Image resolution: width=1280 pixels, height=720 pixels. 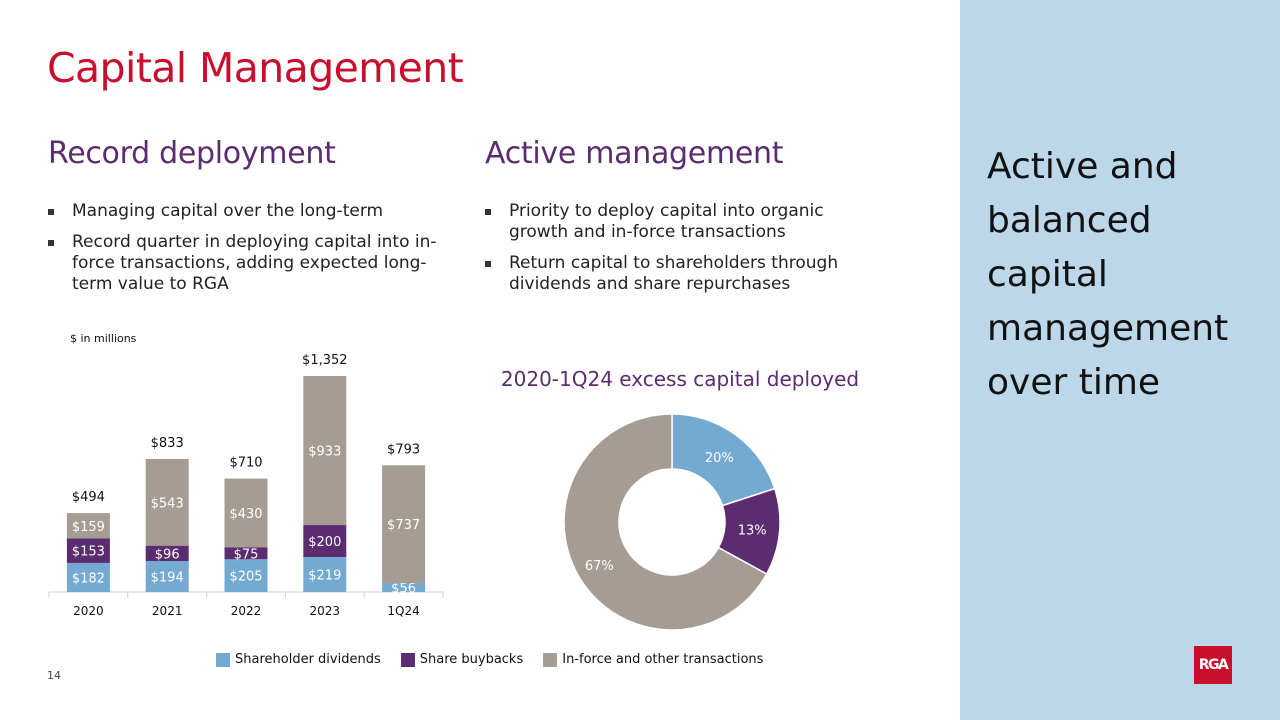 I want to click on units-label: $ in millions, so click(x=103, y=338).